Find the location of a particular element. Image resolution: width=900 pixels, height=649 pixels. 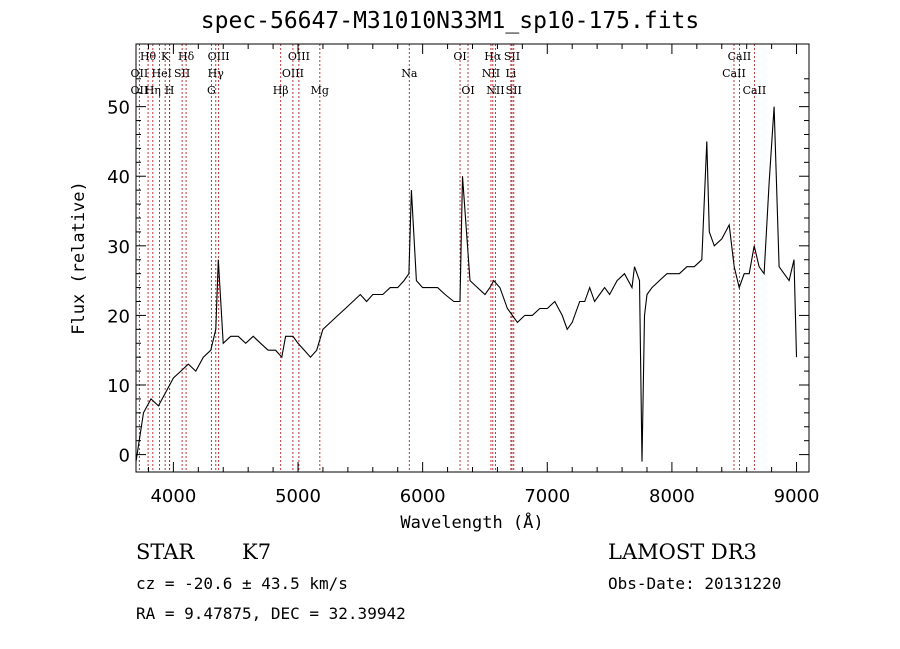

y-axis-label: Flux (relative) is located at coordinates (79, 258).